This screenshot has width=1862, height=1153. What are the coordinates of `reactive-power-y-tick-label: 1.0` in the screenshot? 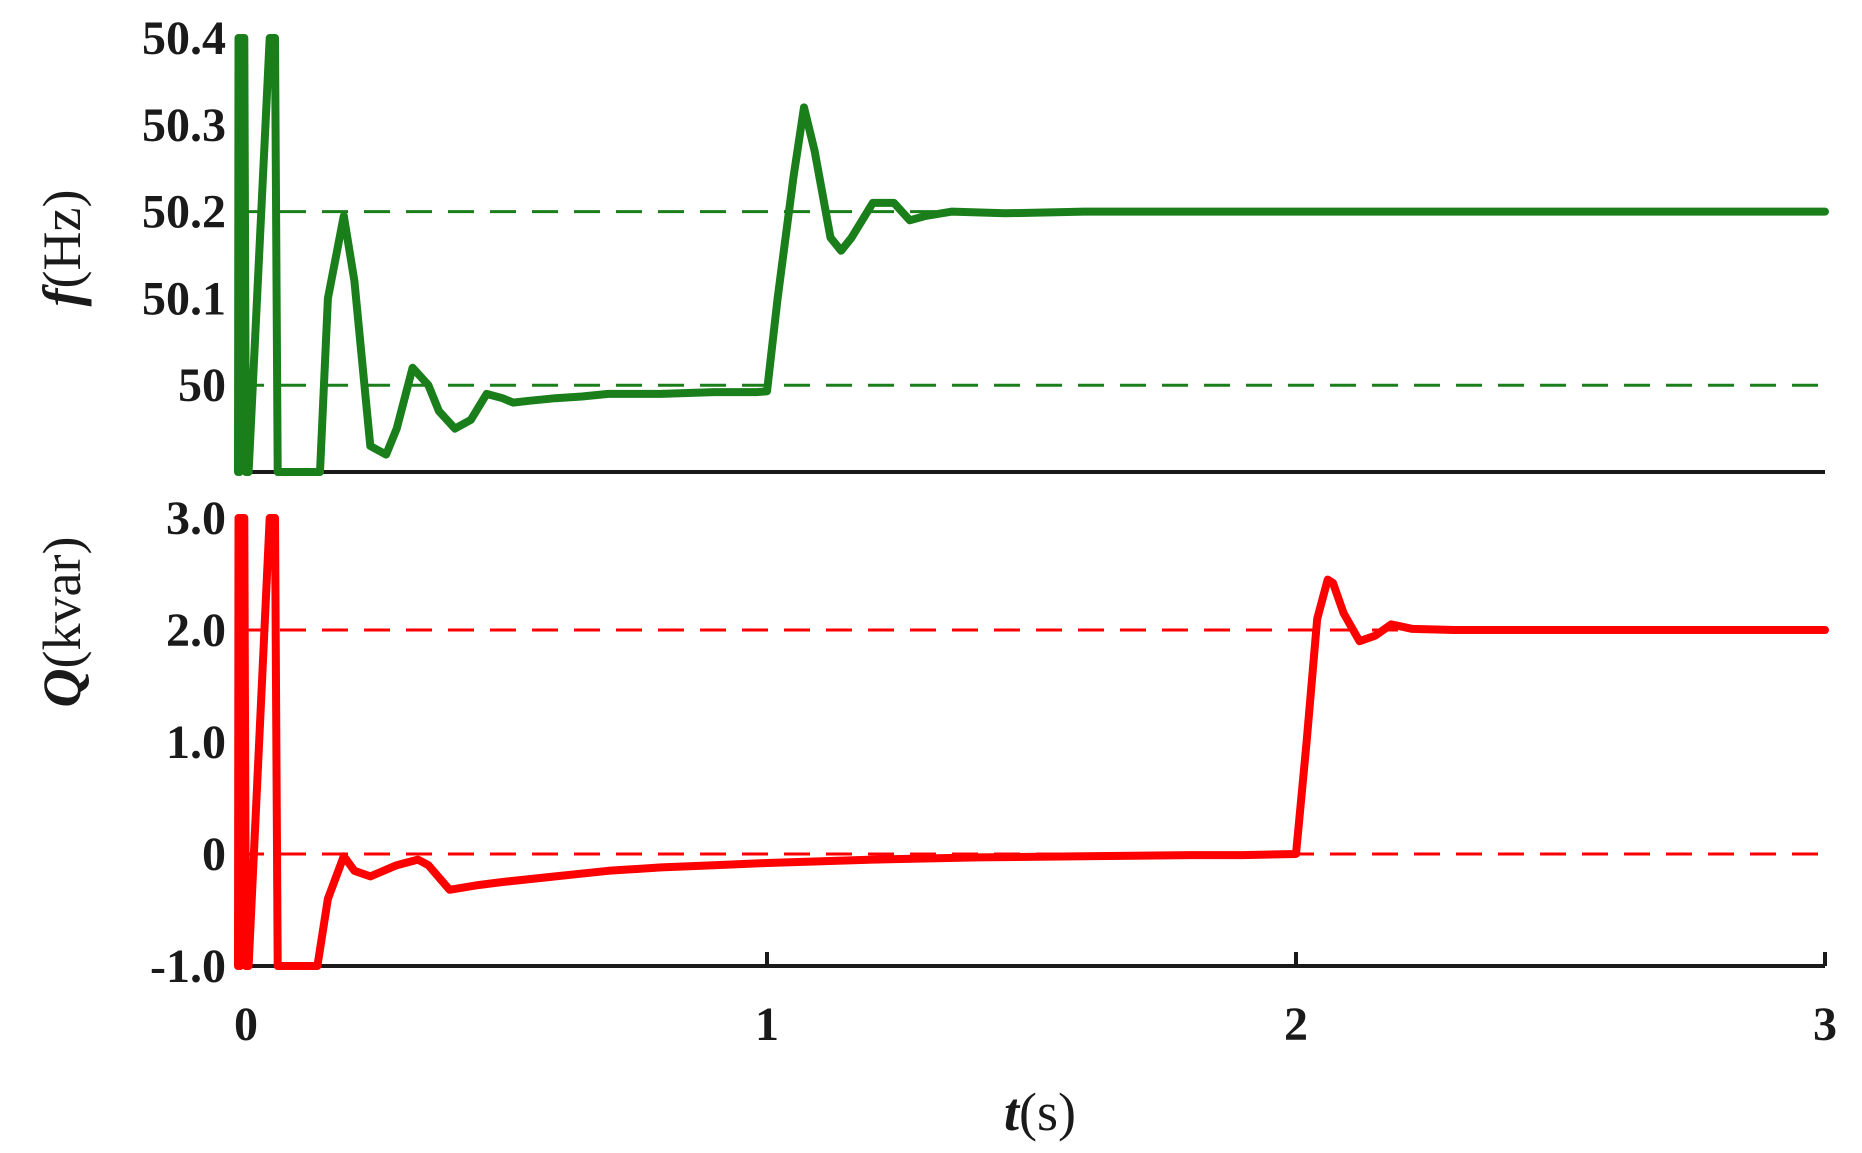 It's located at (196, 742).